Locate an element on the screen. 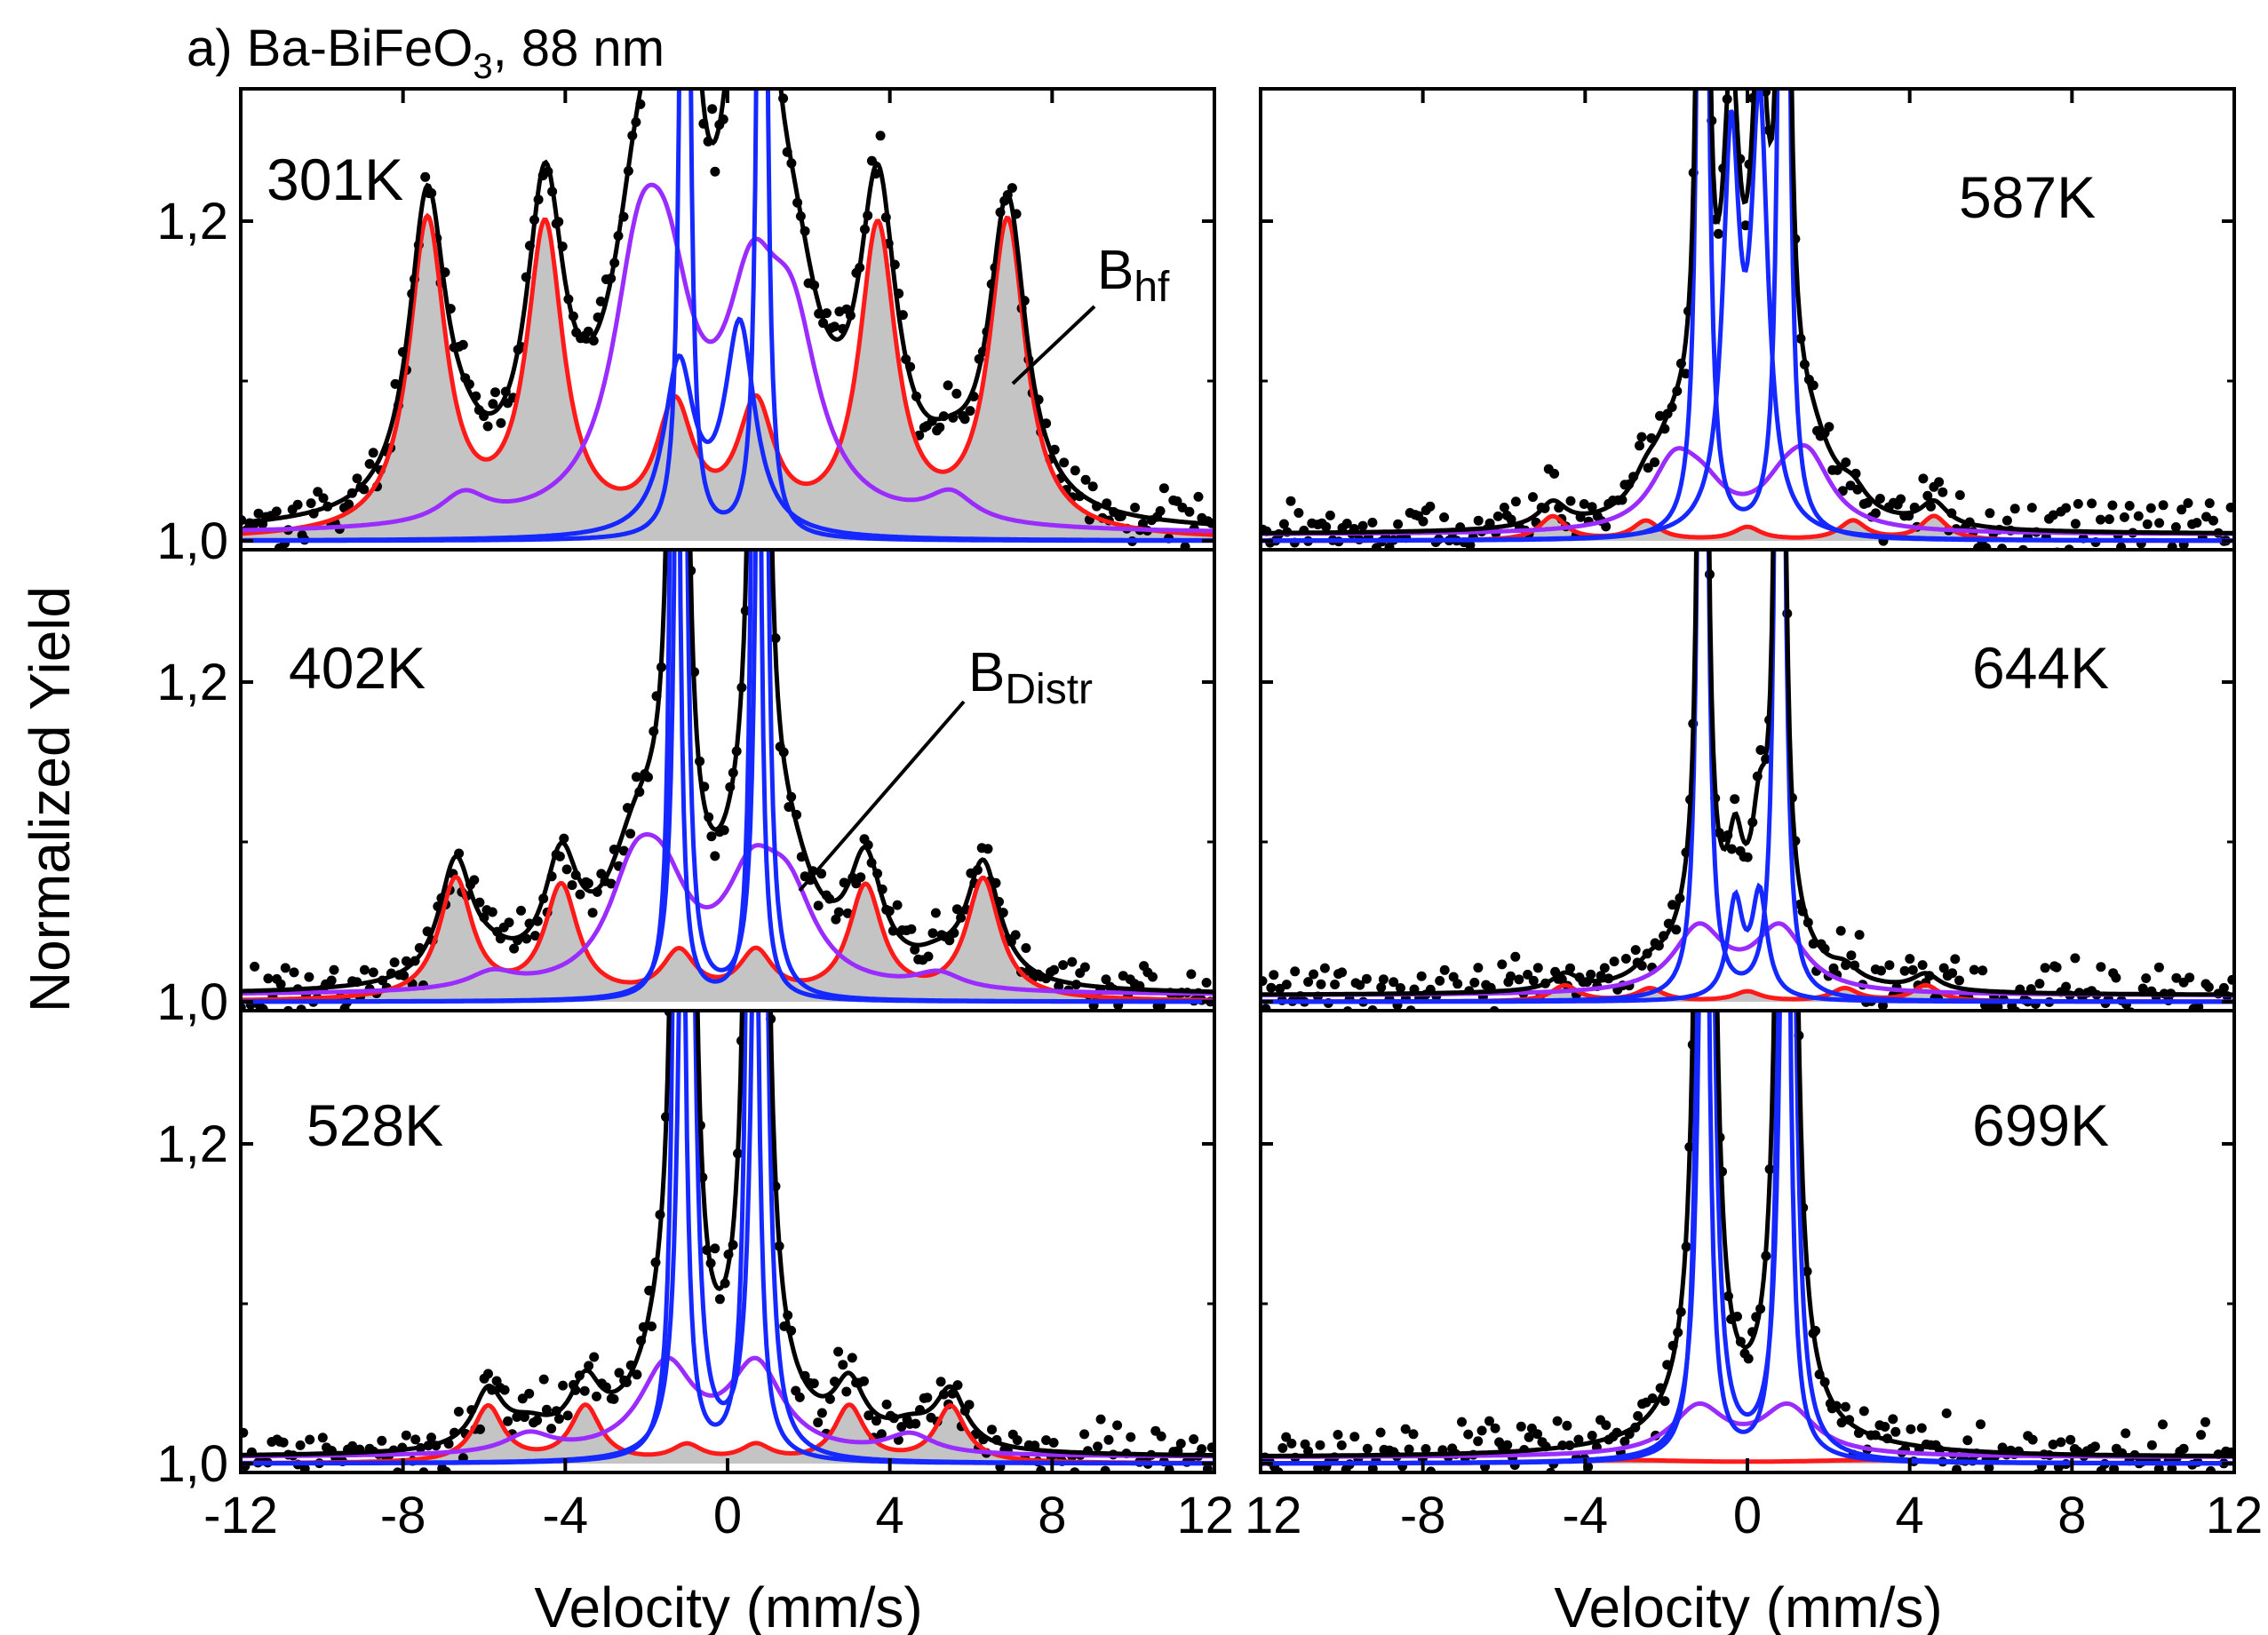 The image size is (2268, 1635). total-fit-528K is located at coordinates (727, 1234).